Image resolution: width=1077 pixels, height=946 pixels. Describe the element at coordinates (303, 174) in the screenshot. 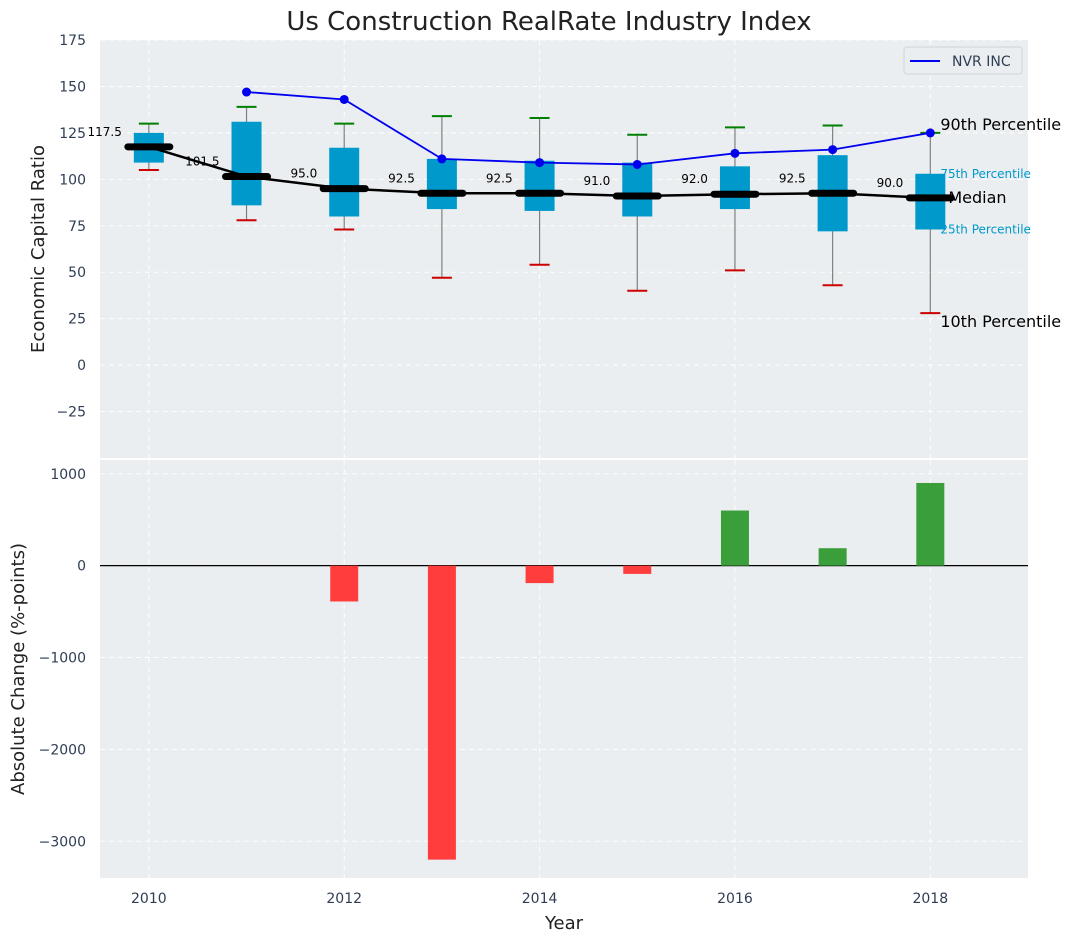

I see `median-value-label: 95.0` at that location.